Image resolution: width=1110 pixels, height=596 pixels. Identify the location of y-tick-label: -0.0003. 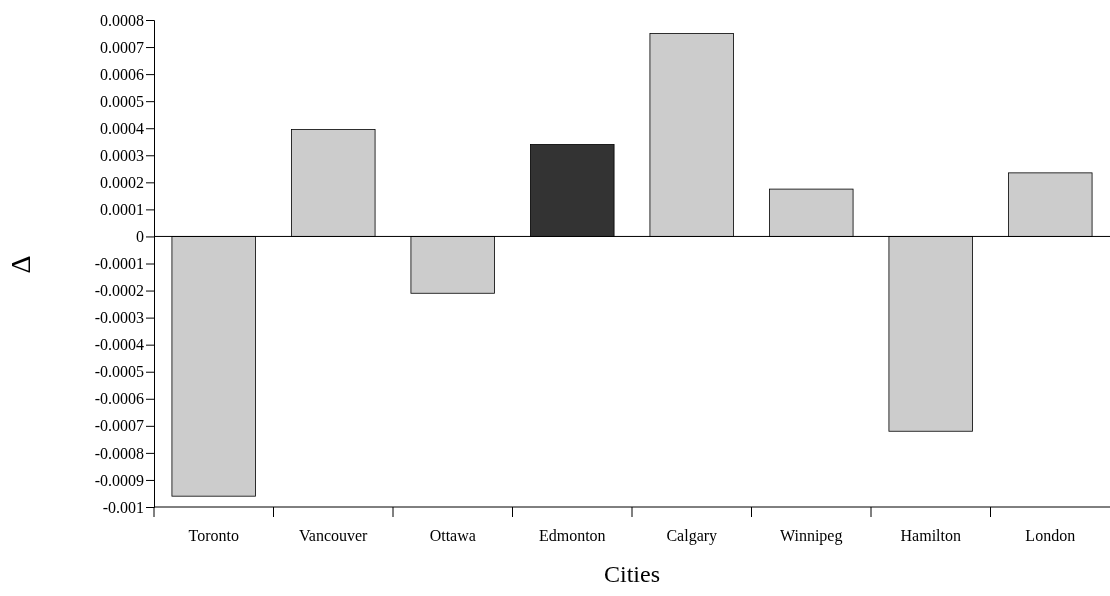
(119, 318).